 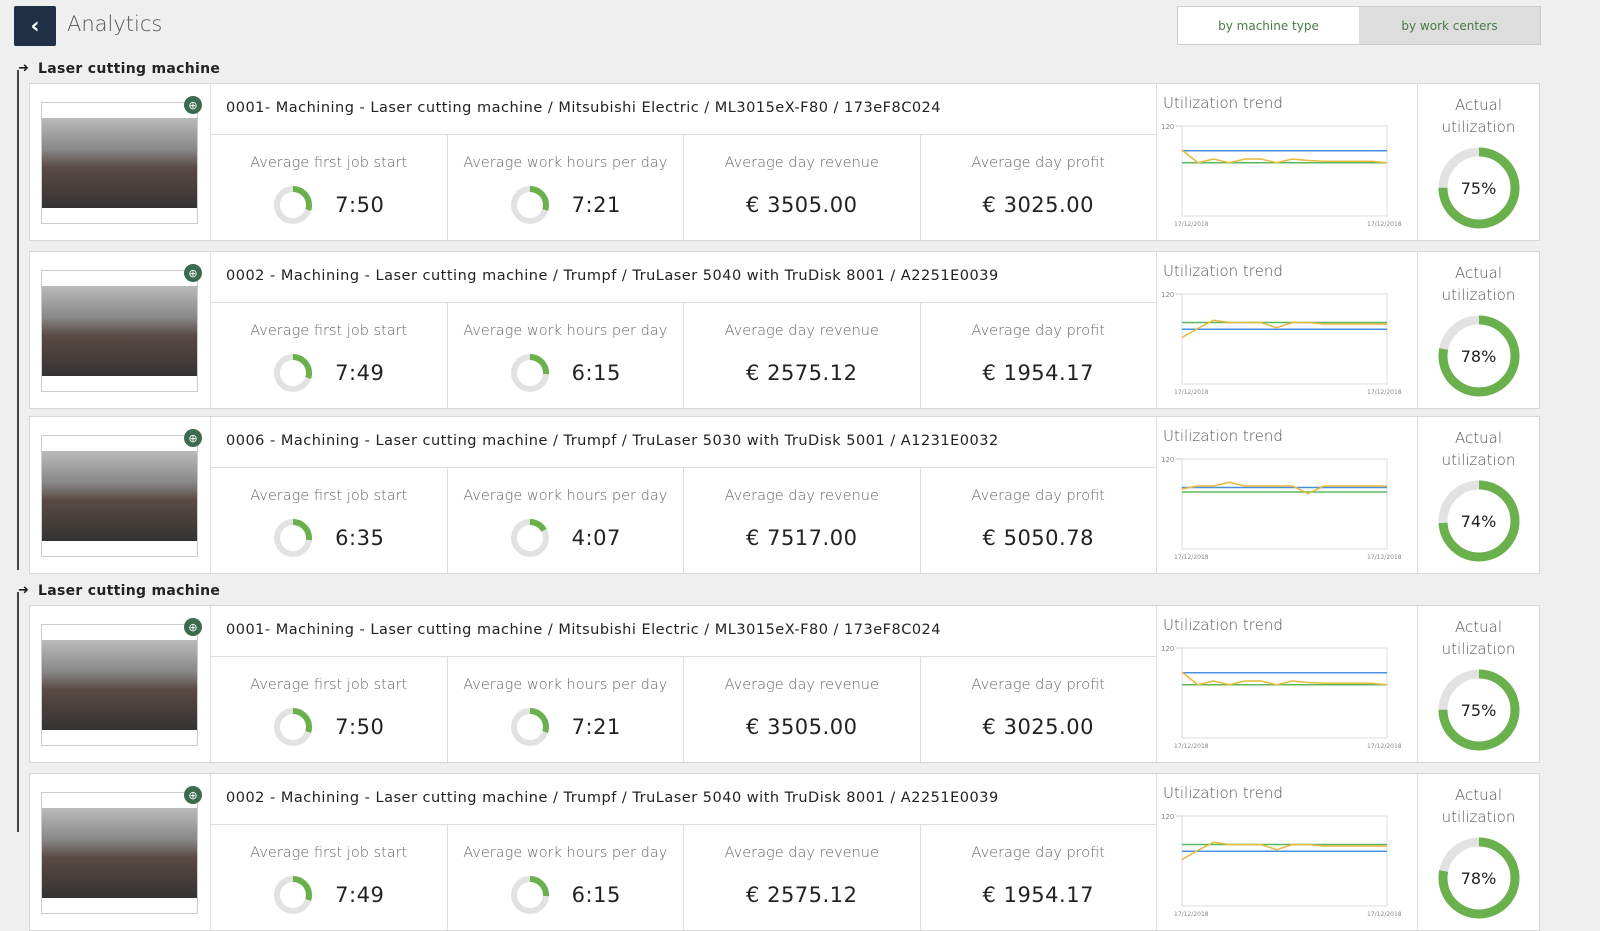 I want to click on back-button: ‹, so click(x=35, y=26).